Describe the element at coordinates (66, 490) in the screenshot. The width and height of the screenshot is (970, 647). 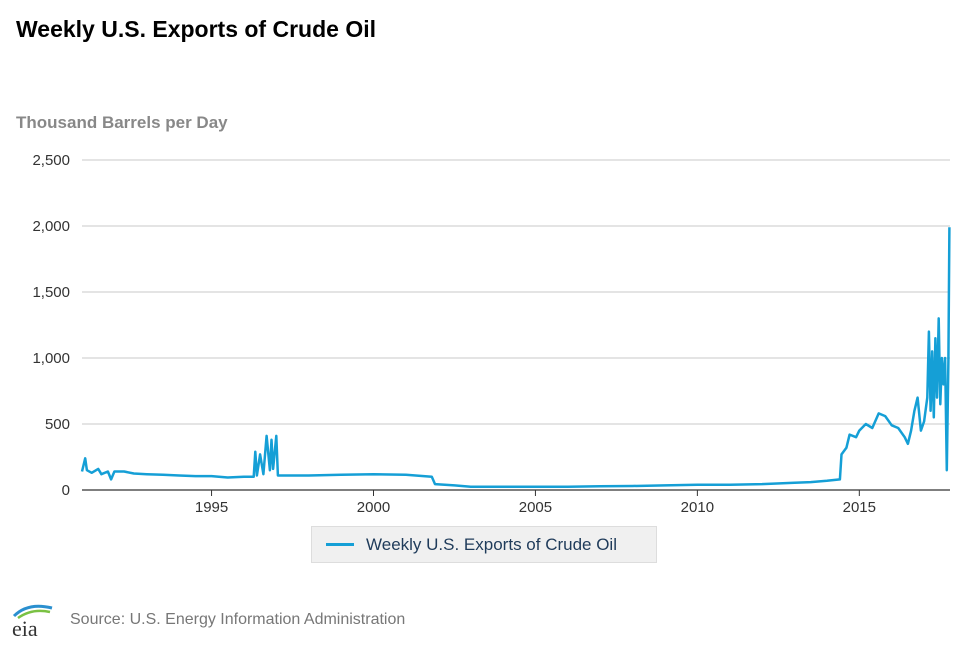
I see `y-tick-label: 0` at that location.